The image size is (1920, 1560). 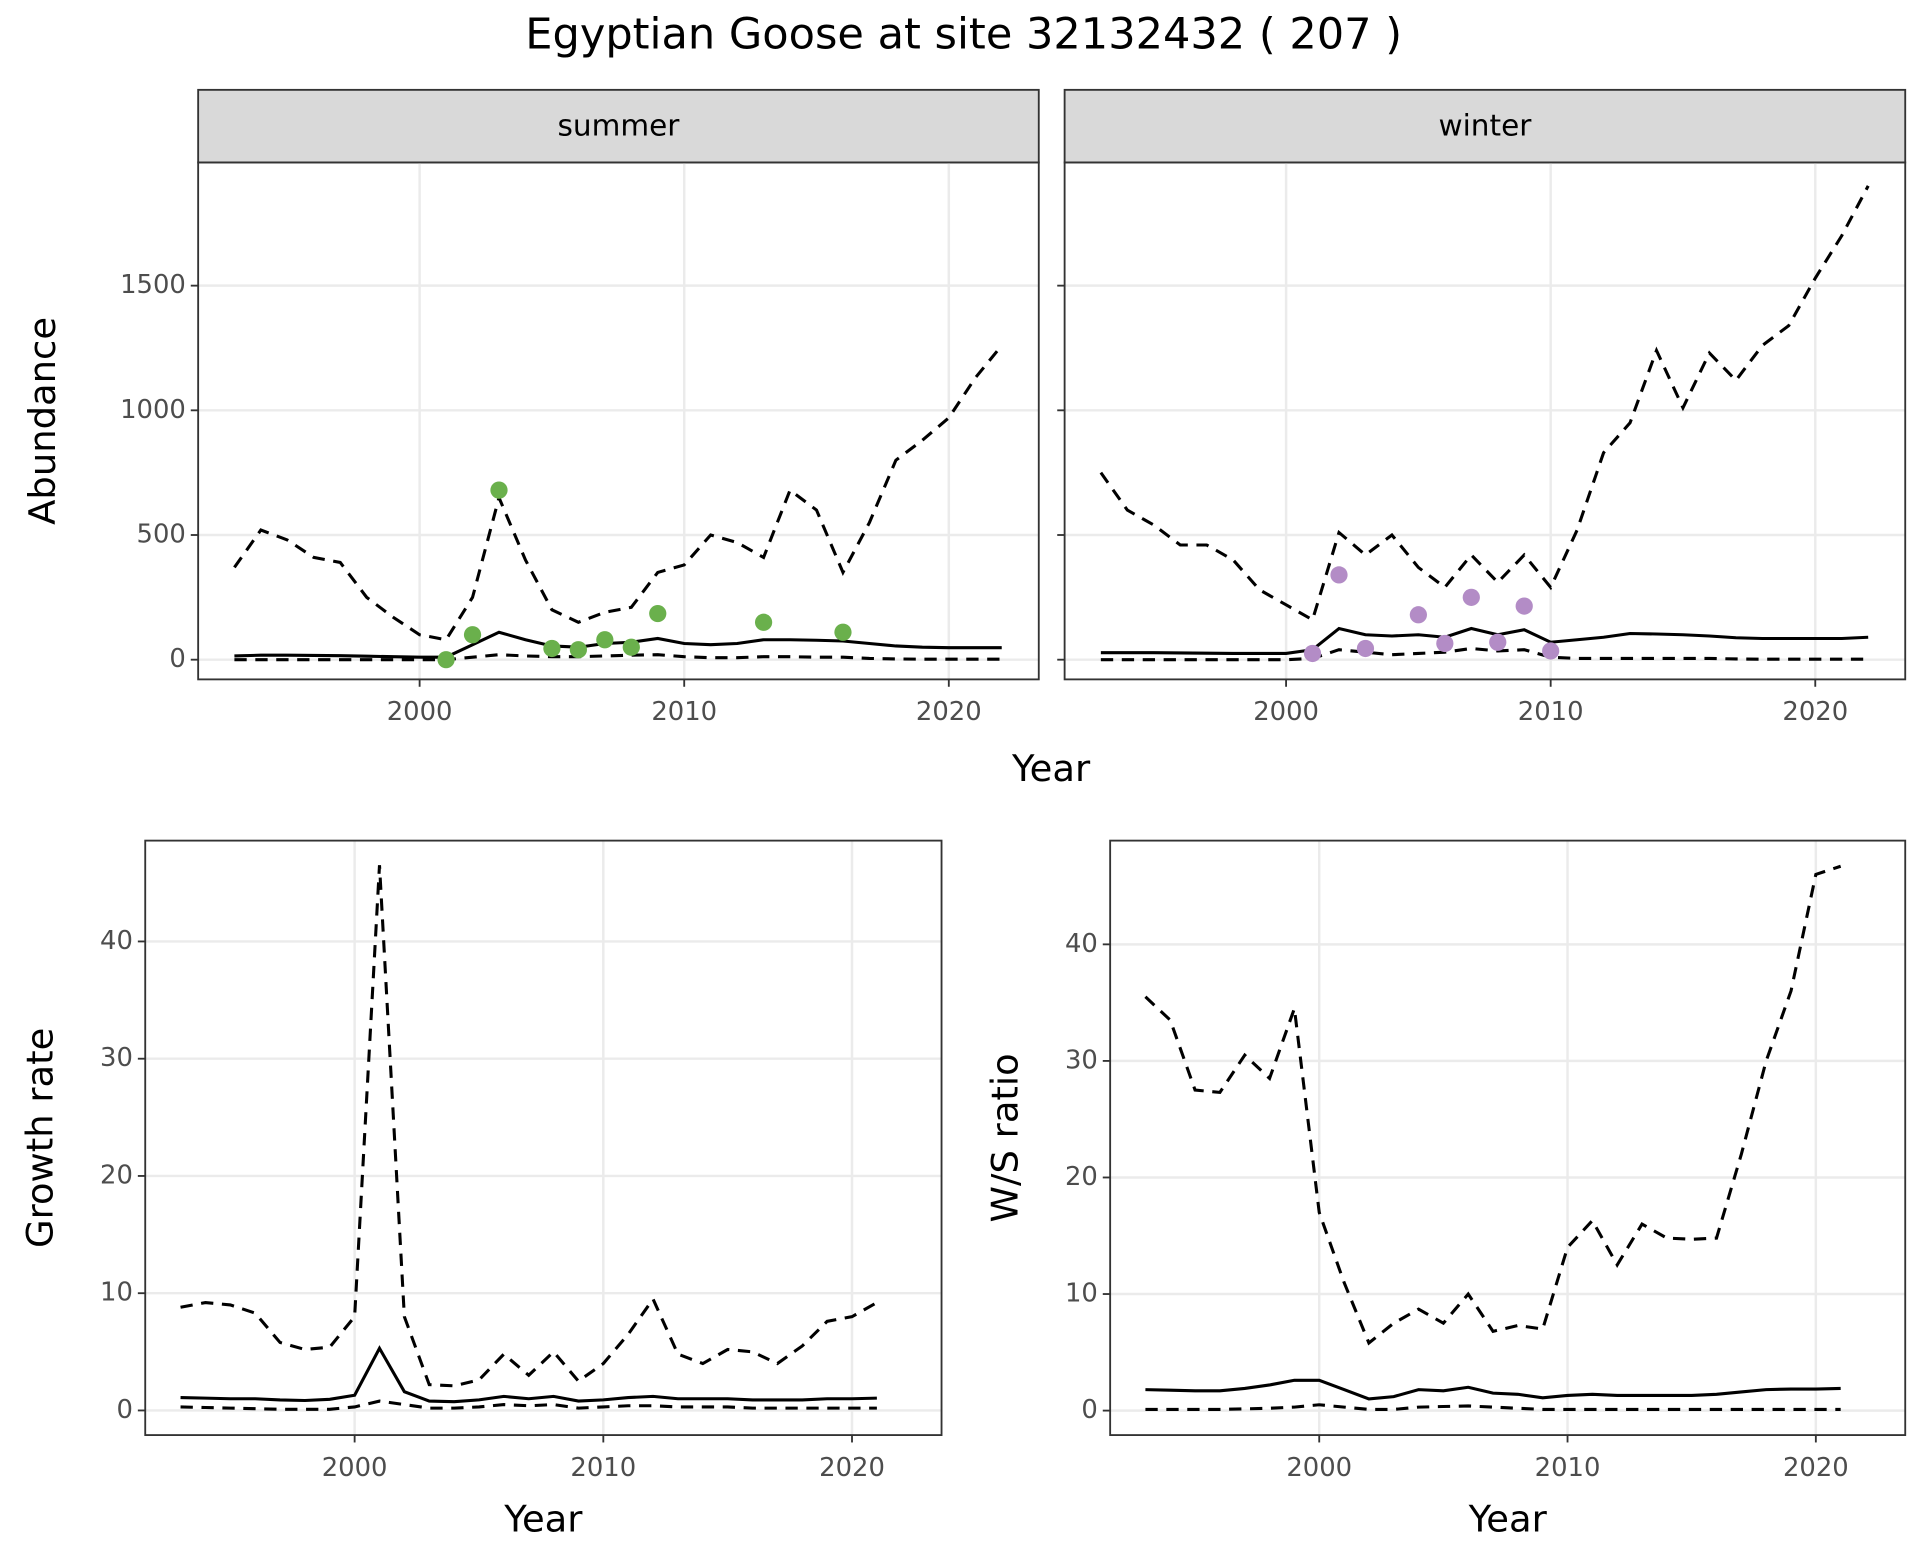 I want to click on figure-title: Egyptian Goose at site 32132432 ( 207 ), so click(x=963, y=34).